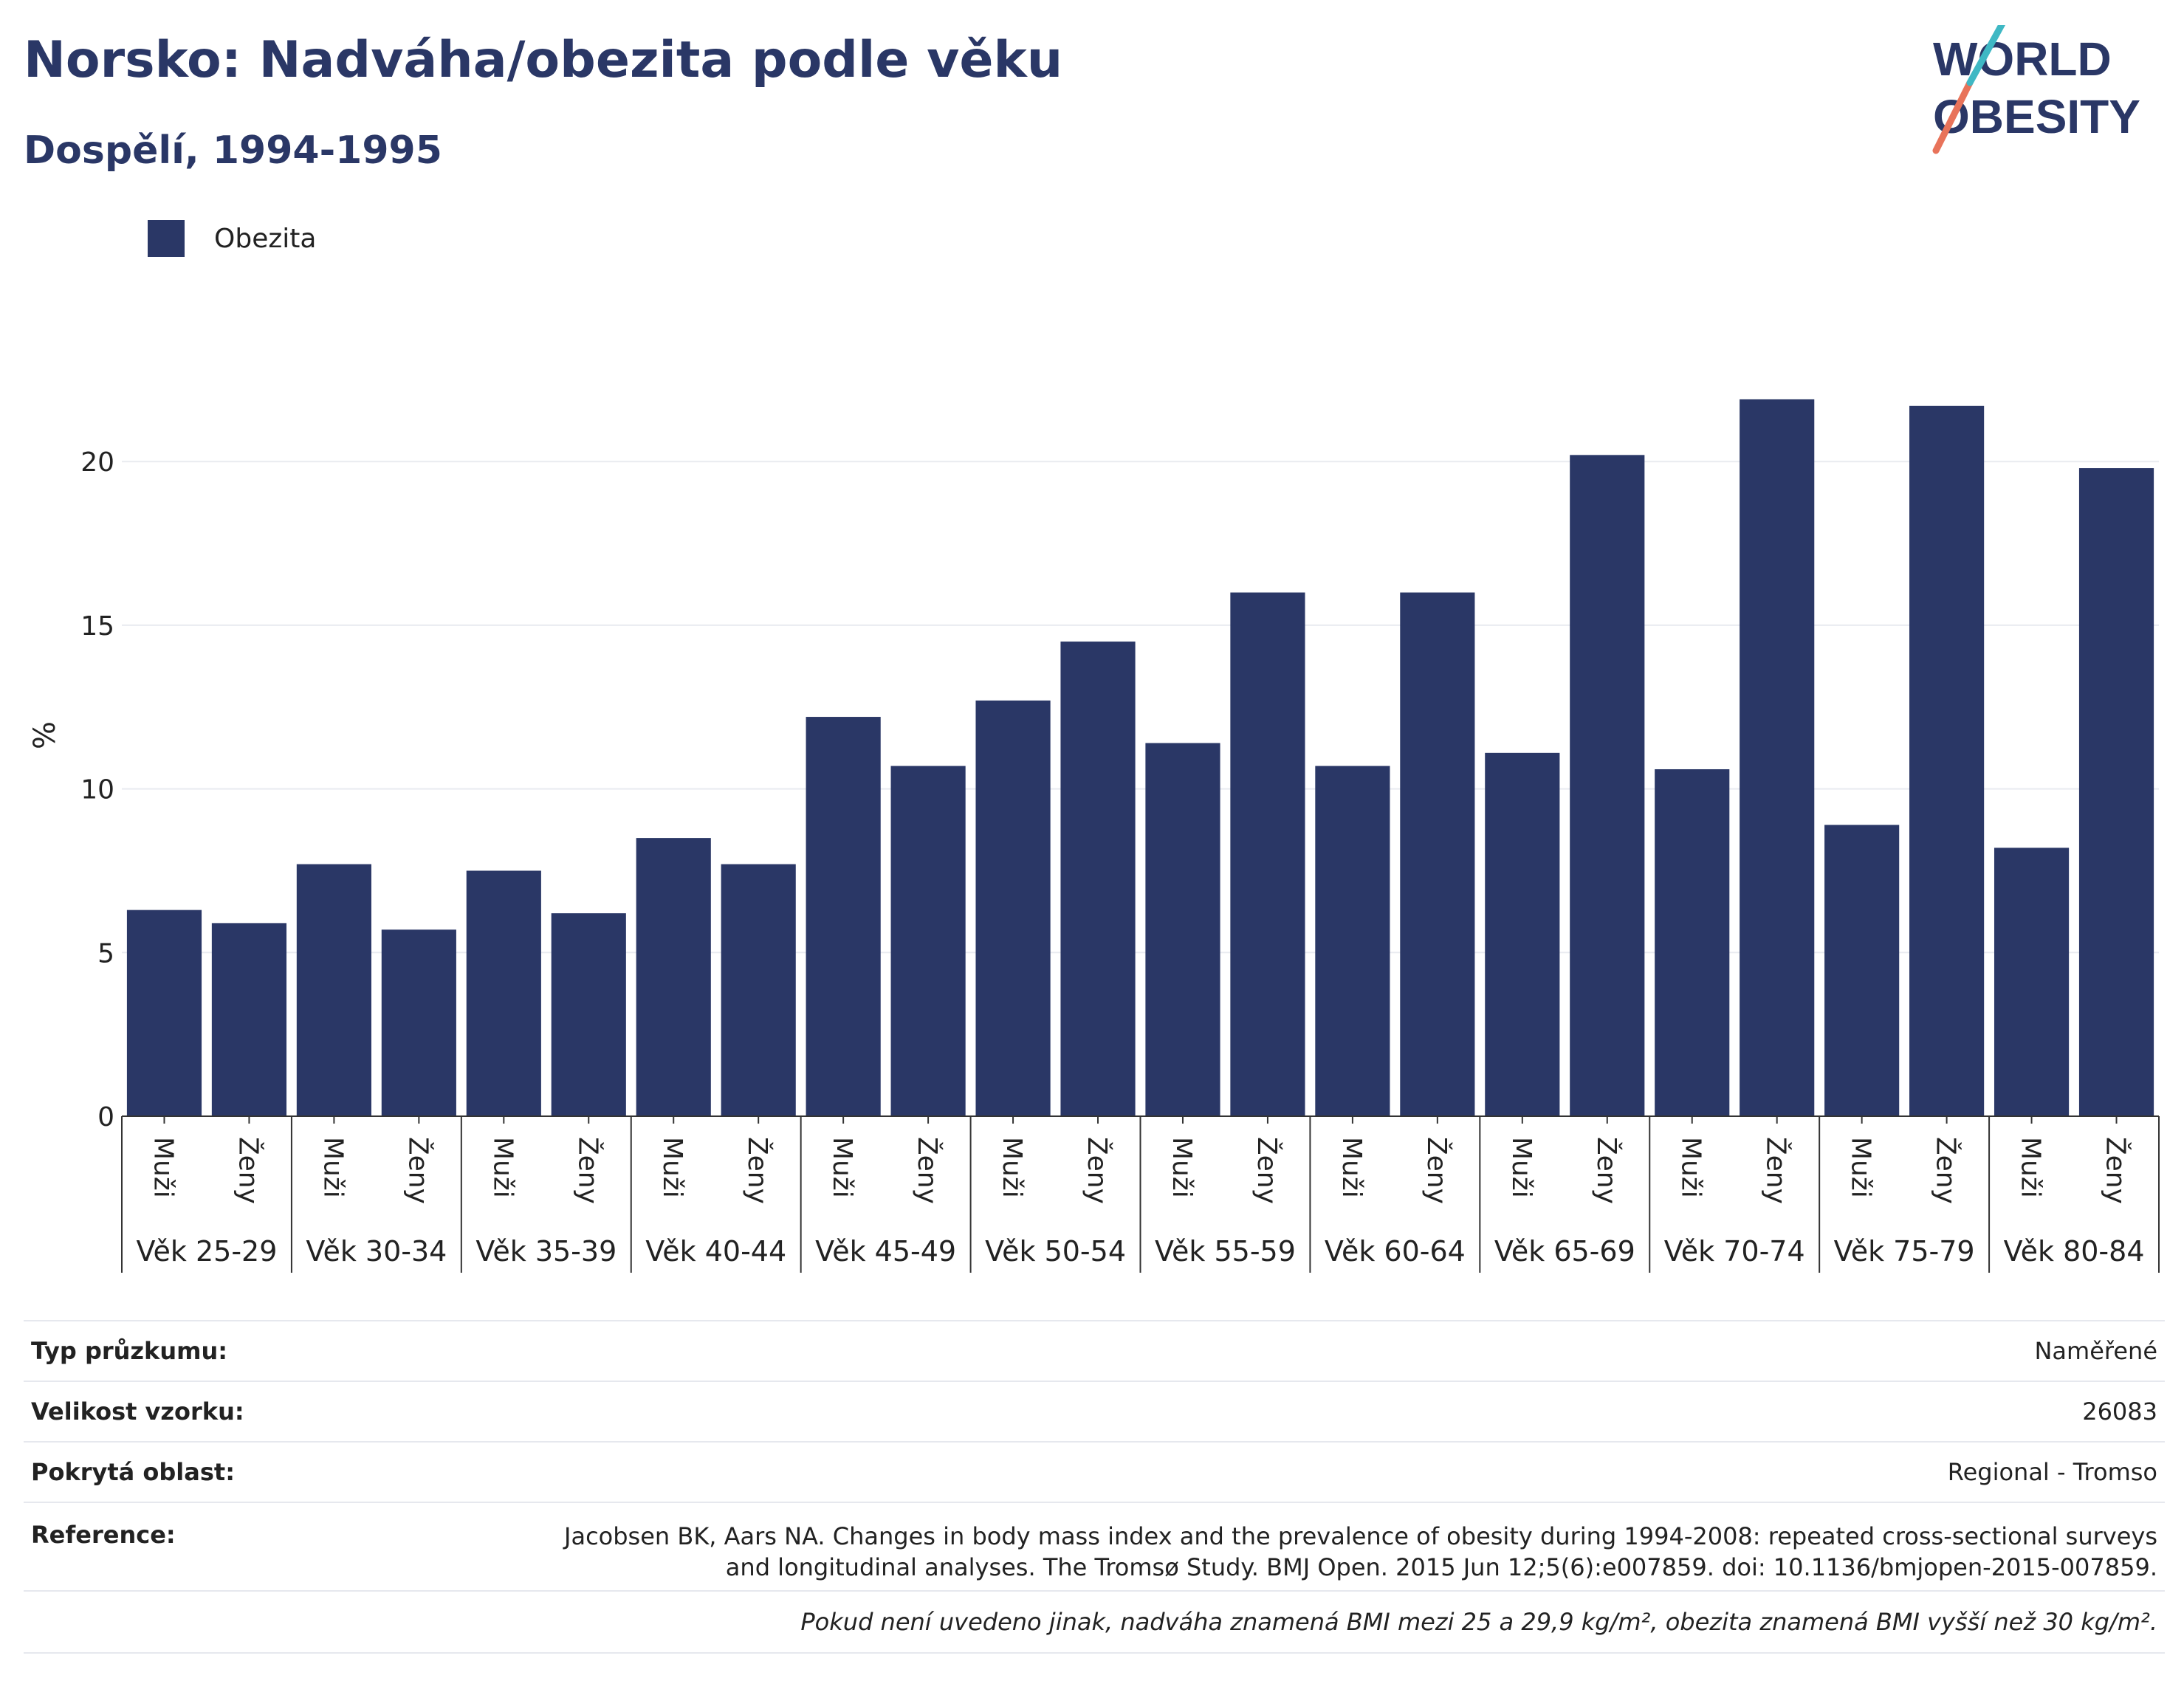  Describe the element at coordinates (138, 1411) in the screenshot. I see `sample-size-label: Velikost vzorku:` at that location.